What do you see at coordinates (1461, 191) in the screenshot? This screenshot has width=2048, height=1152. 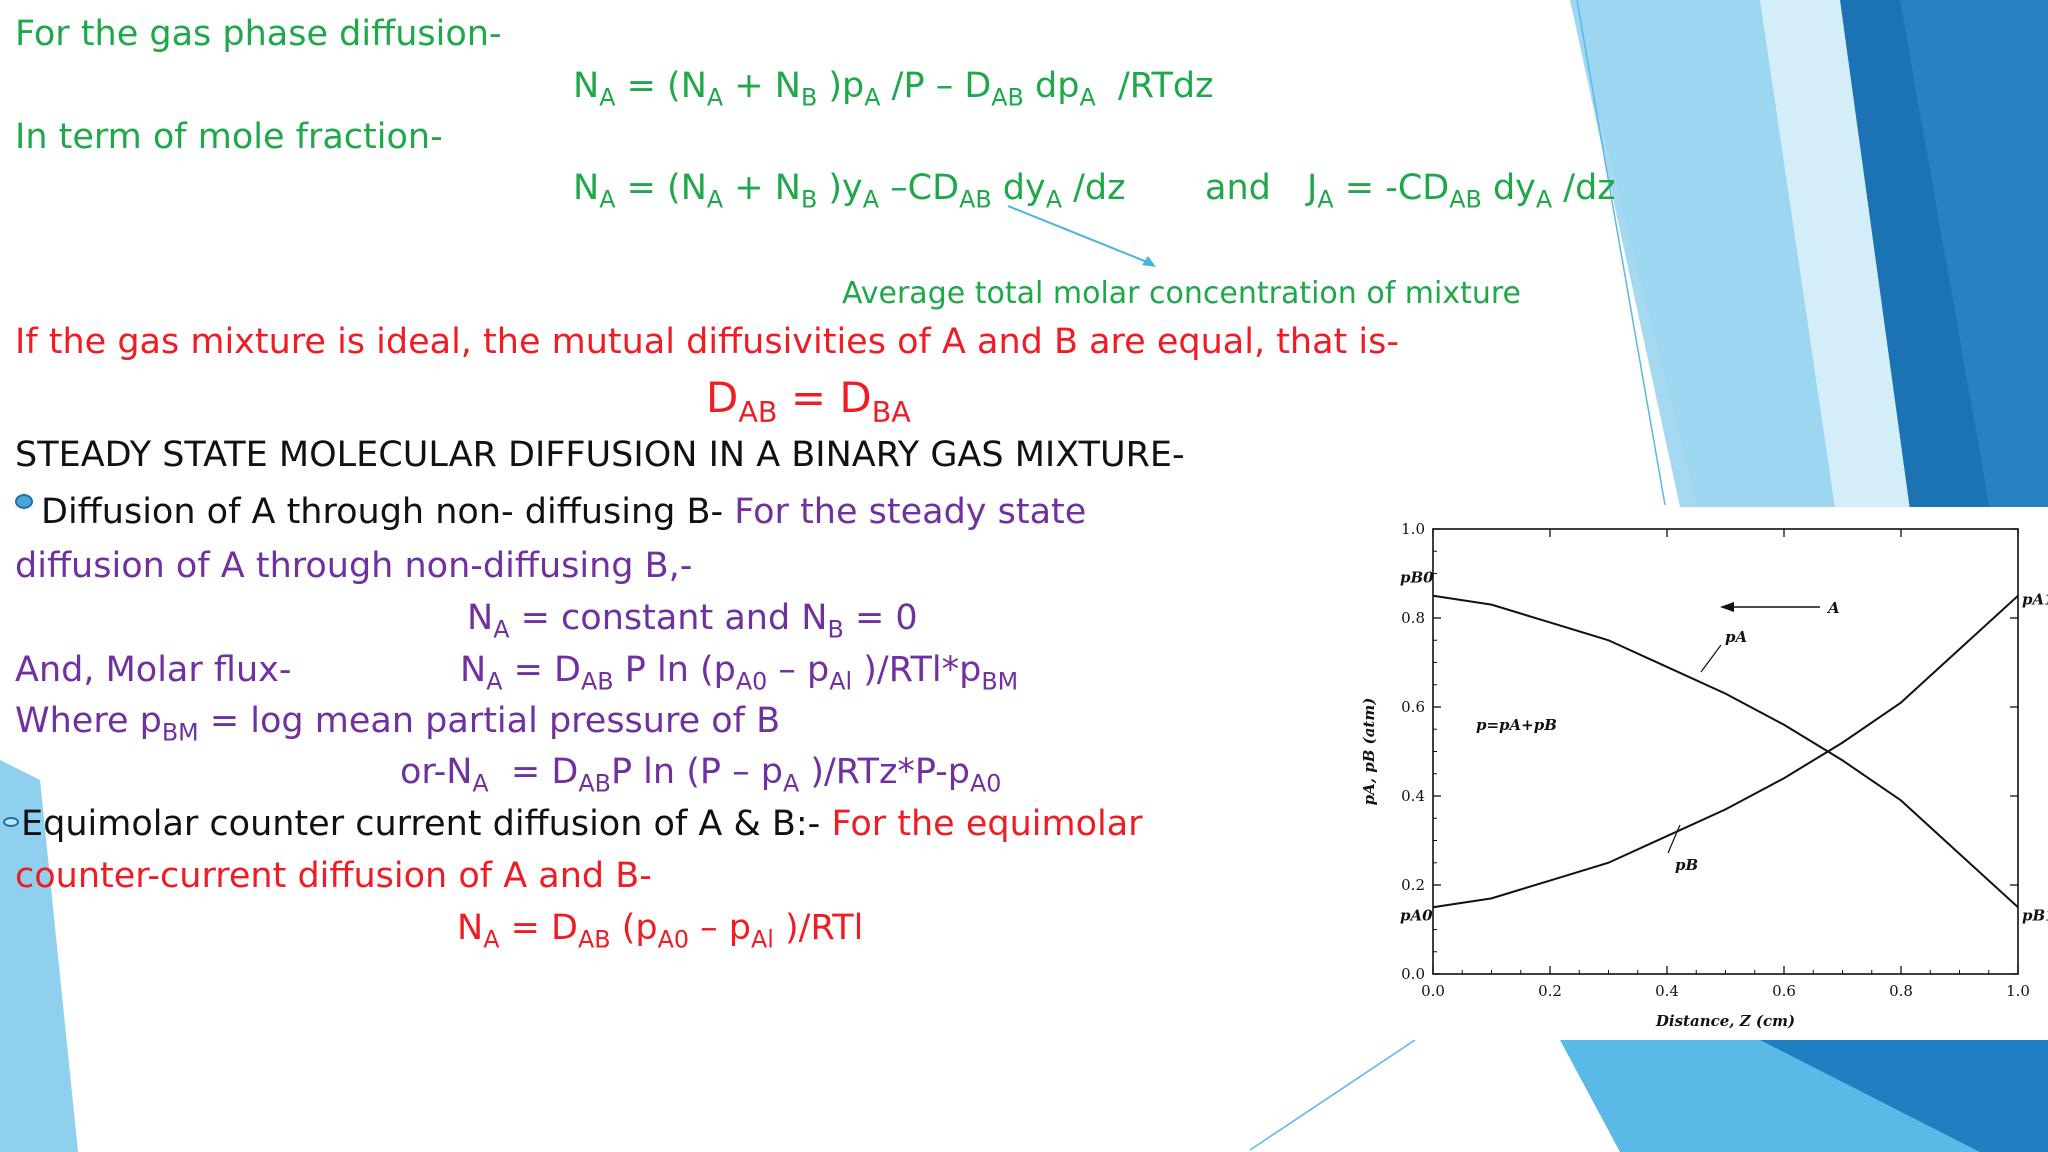 I see `diffusion-flux-equation: JA = -CDAB dyA /dz` at bounding box center [1461, 191].